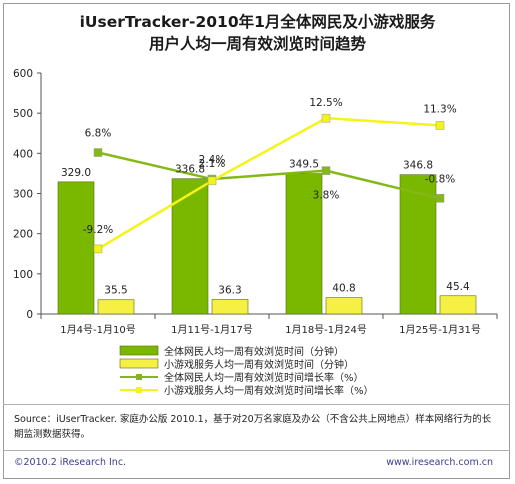 Image resolution: width=515 pixels, height=484 pixels. I want to click on y-tick-label: 300, so click(23, 195).